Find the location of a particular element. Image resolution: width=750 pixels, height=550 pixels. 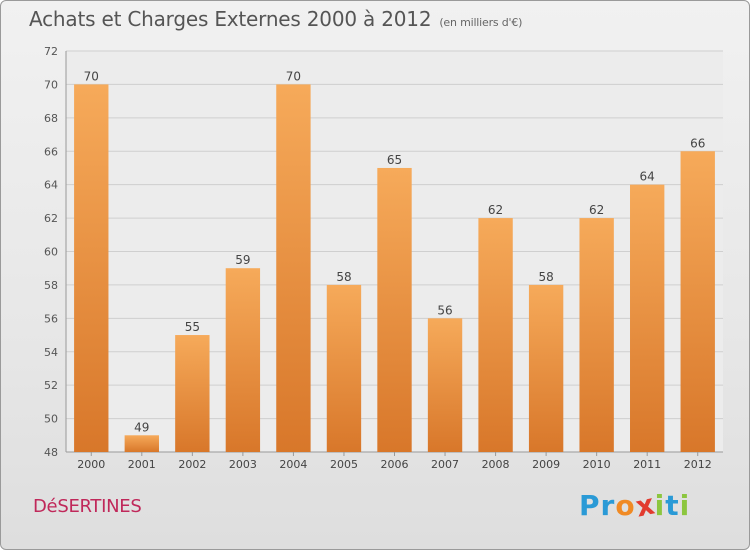

bar-value-label: 49 is located at coordinates (141, 427).